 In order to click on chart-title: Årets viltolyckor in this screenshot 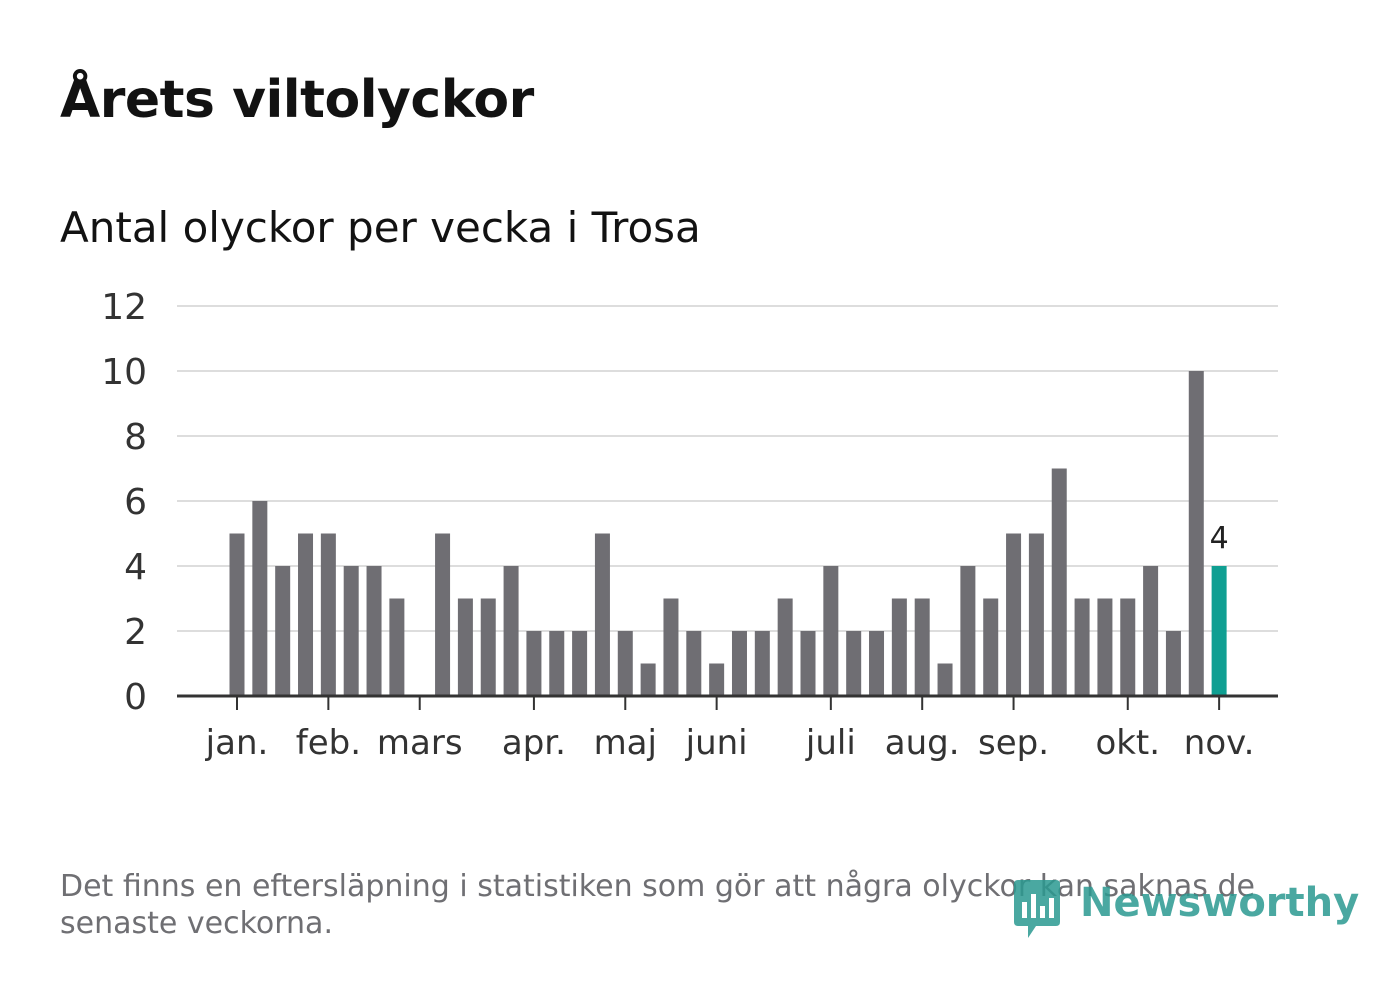, I will do `click(297, 100)`.